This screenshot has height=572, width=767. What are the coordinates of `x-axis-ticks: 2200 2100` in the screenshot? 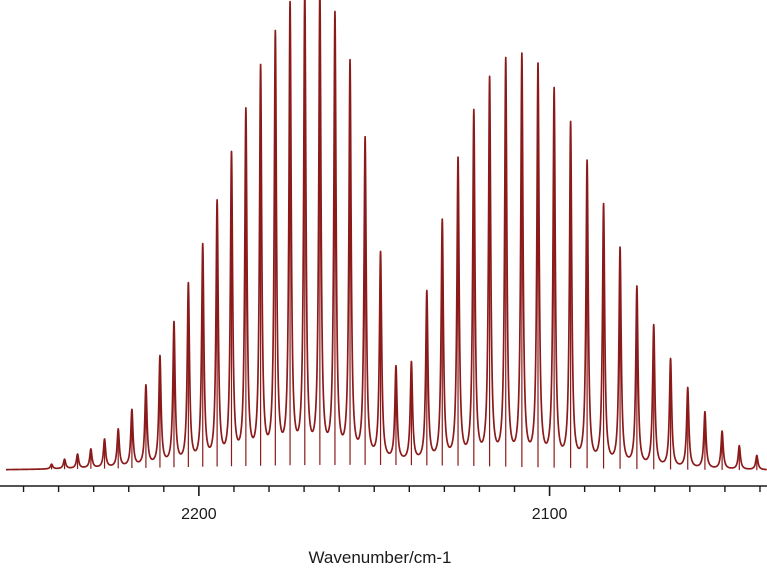 It's located at (391, 504).